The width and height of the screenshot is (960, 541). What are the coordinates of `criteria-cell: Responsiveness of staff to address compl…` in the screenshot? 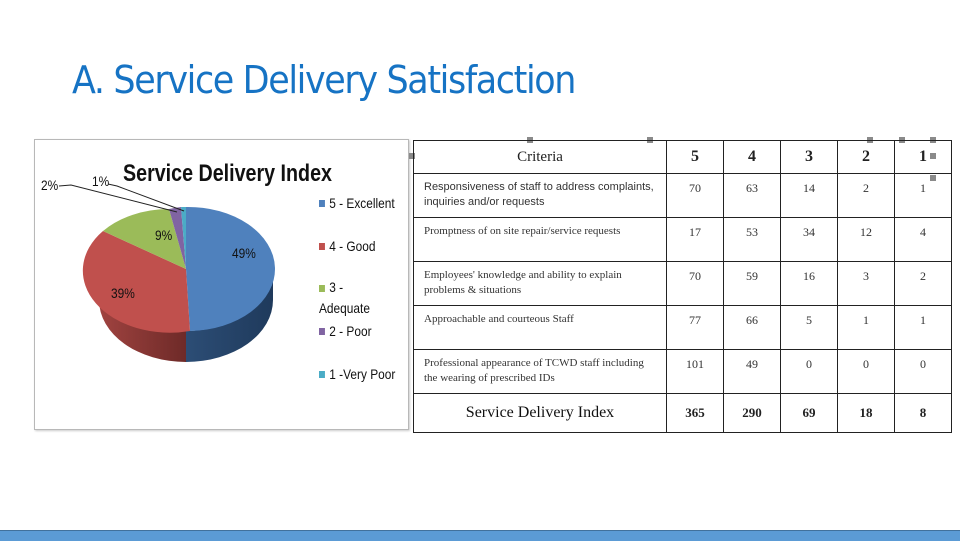 It's located at (540, 195).